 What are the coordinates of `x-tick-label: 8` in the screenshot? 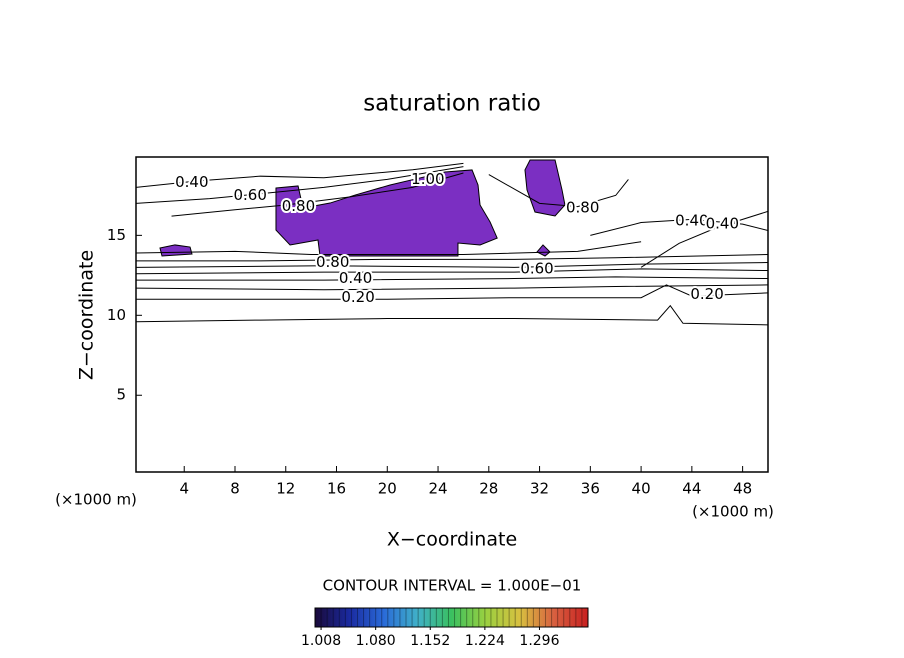 It's located at (235, 489).